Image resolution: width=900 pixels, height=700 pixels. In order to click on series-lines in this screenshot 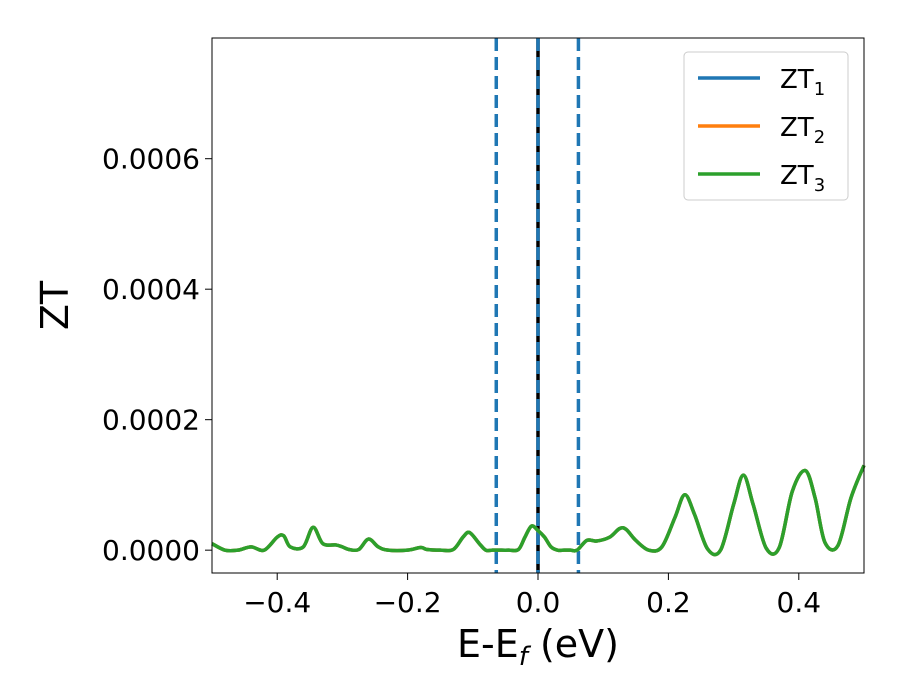, I will do `click(538, 510)`.